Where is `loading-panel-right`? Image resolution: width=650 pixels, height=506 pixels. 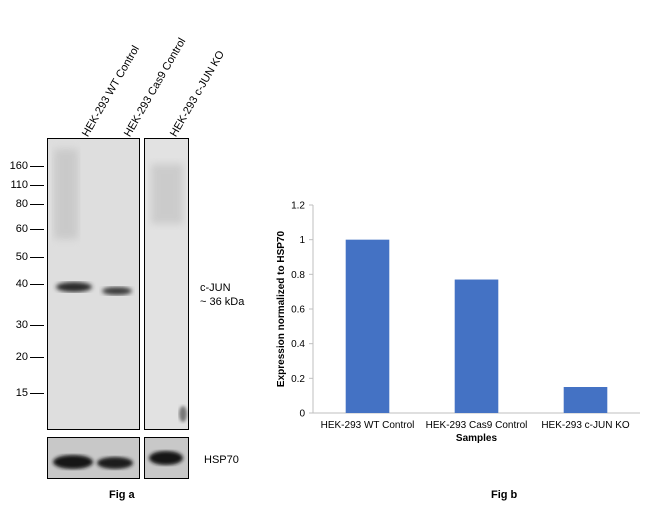
loading-panel-right is located at coordinates (166, 458).